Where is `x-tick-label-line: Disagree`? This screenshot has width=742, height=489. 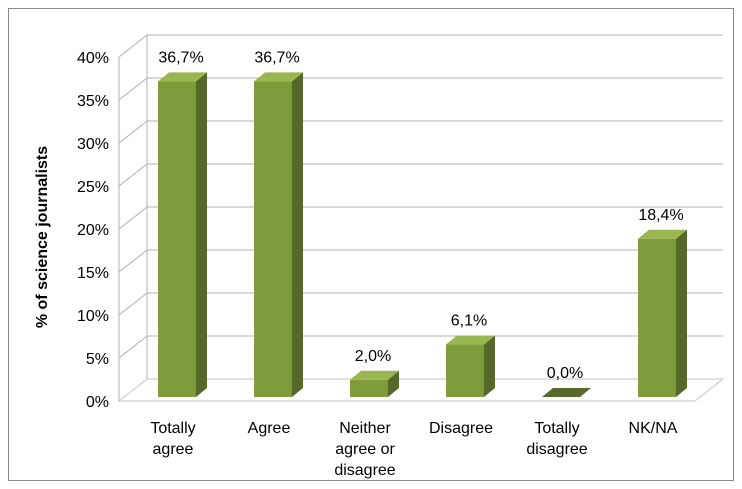
x-tick-label-line: Disagree is located at coordinates (461, 428).